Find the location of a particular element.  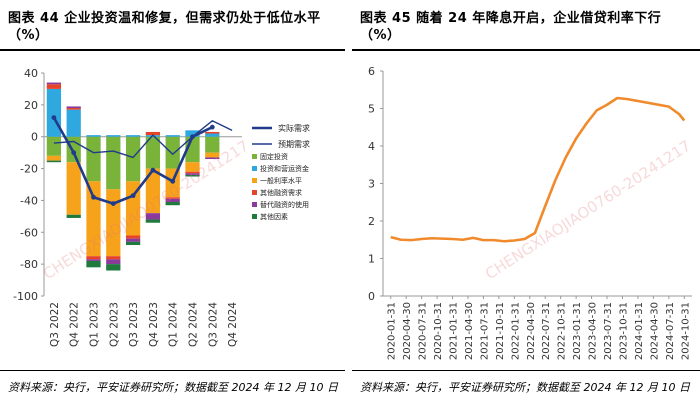

right-x-tick-label: 2021-10-31 is located at coordinates (500, 331).